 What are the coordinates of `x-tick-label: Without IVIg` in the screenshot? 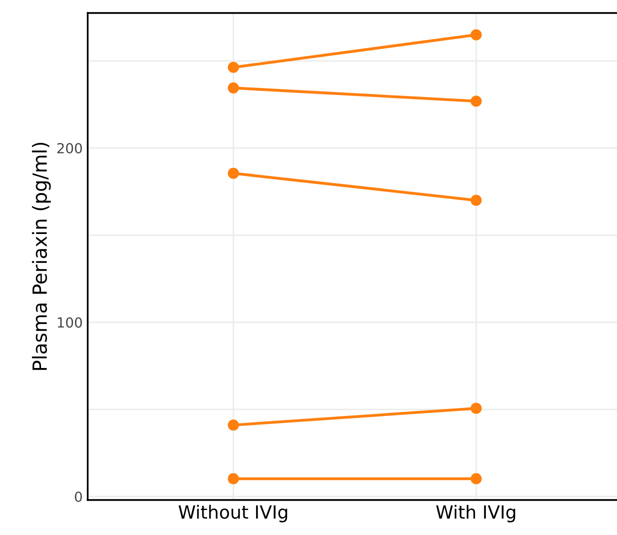 It's located at (233, 513).